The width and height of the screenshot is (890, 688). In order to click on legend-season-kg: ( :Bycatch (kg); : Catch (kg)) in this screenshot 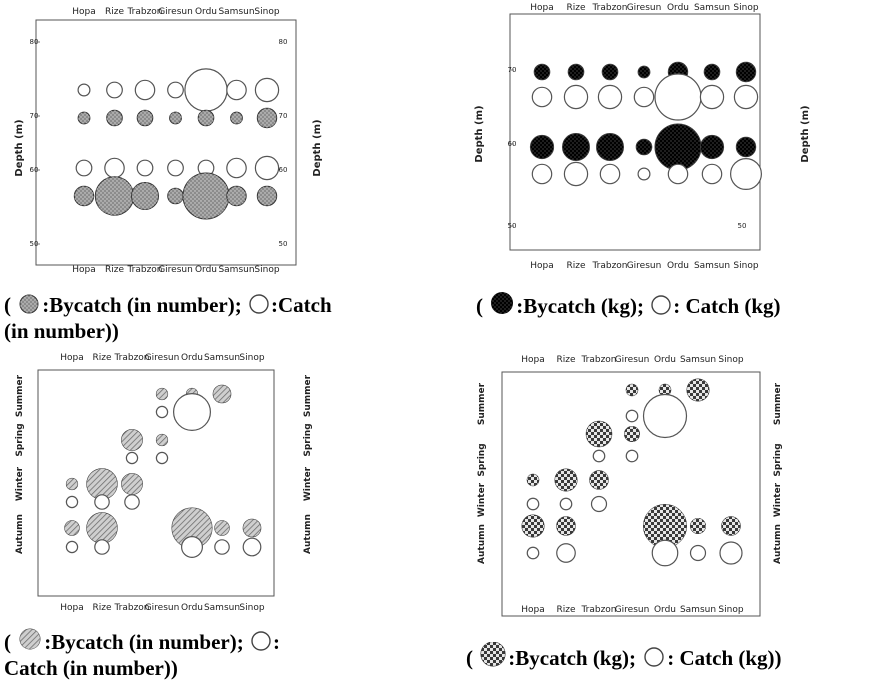, I will do `click(624, 656)`.